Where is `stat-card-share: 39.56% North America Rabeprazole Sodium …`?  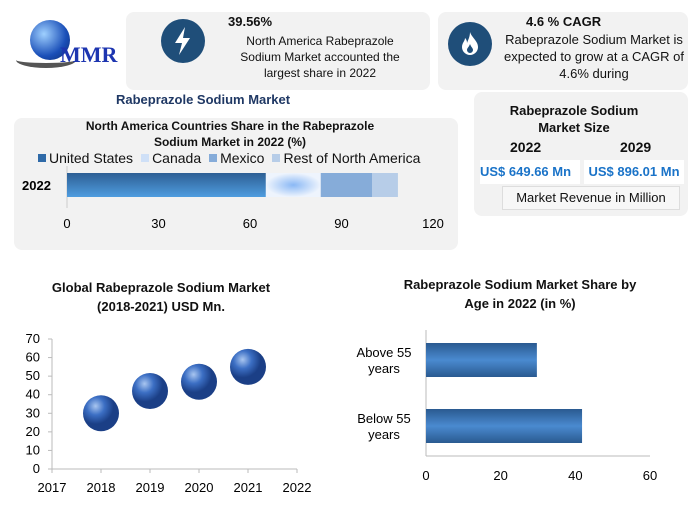 stat-card-share: 39.56% North America Rabeprazole Sodium … is located at coordinates (278, 51).